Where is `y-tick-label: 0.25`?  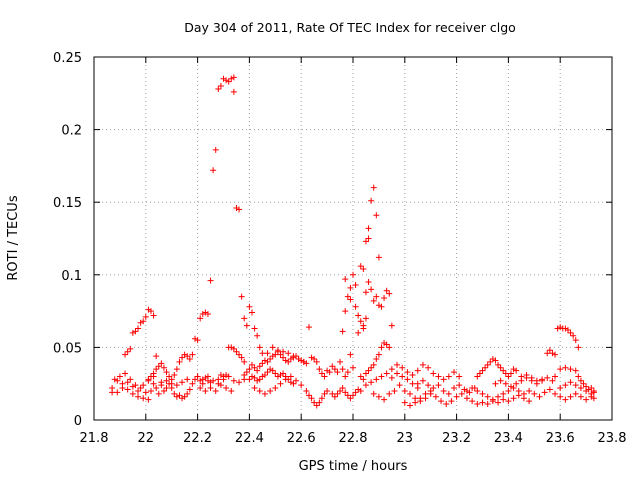
y-tick-label: 0.25 is located at coordinates (67, 58).